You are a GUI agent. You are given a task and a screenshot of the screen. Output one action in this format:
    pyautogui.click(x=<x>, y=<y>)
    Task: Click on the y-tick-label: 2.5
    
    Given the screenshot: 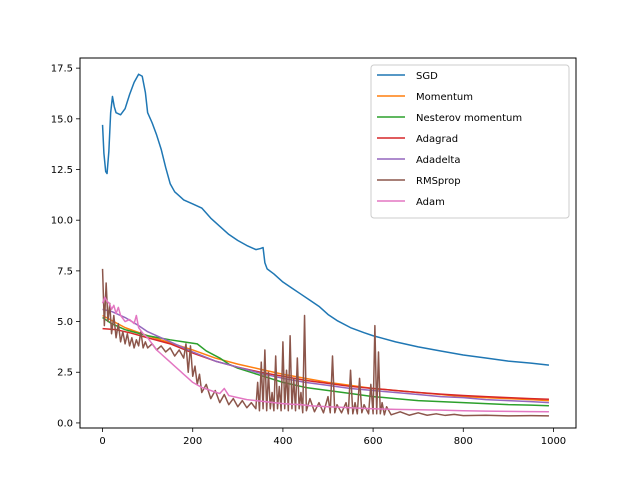 What is the action you would take?
    pyautogui.click(x=65, y=373)
    